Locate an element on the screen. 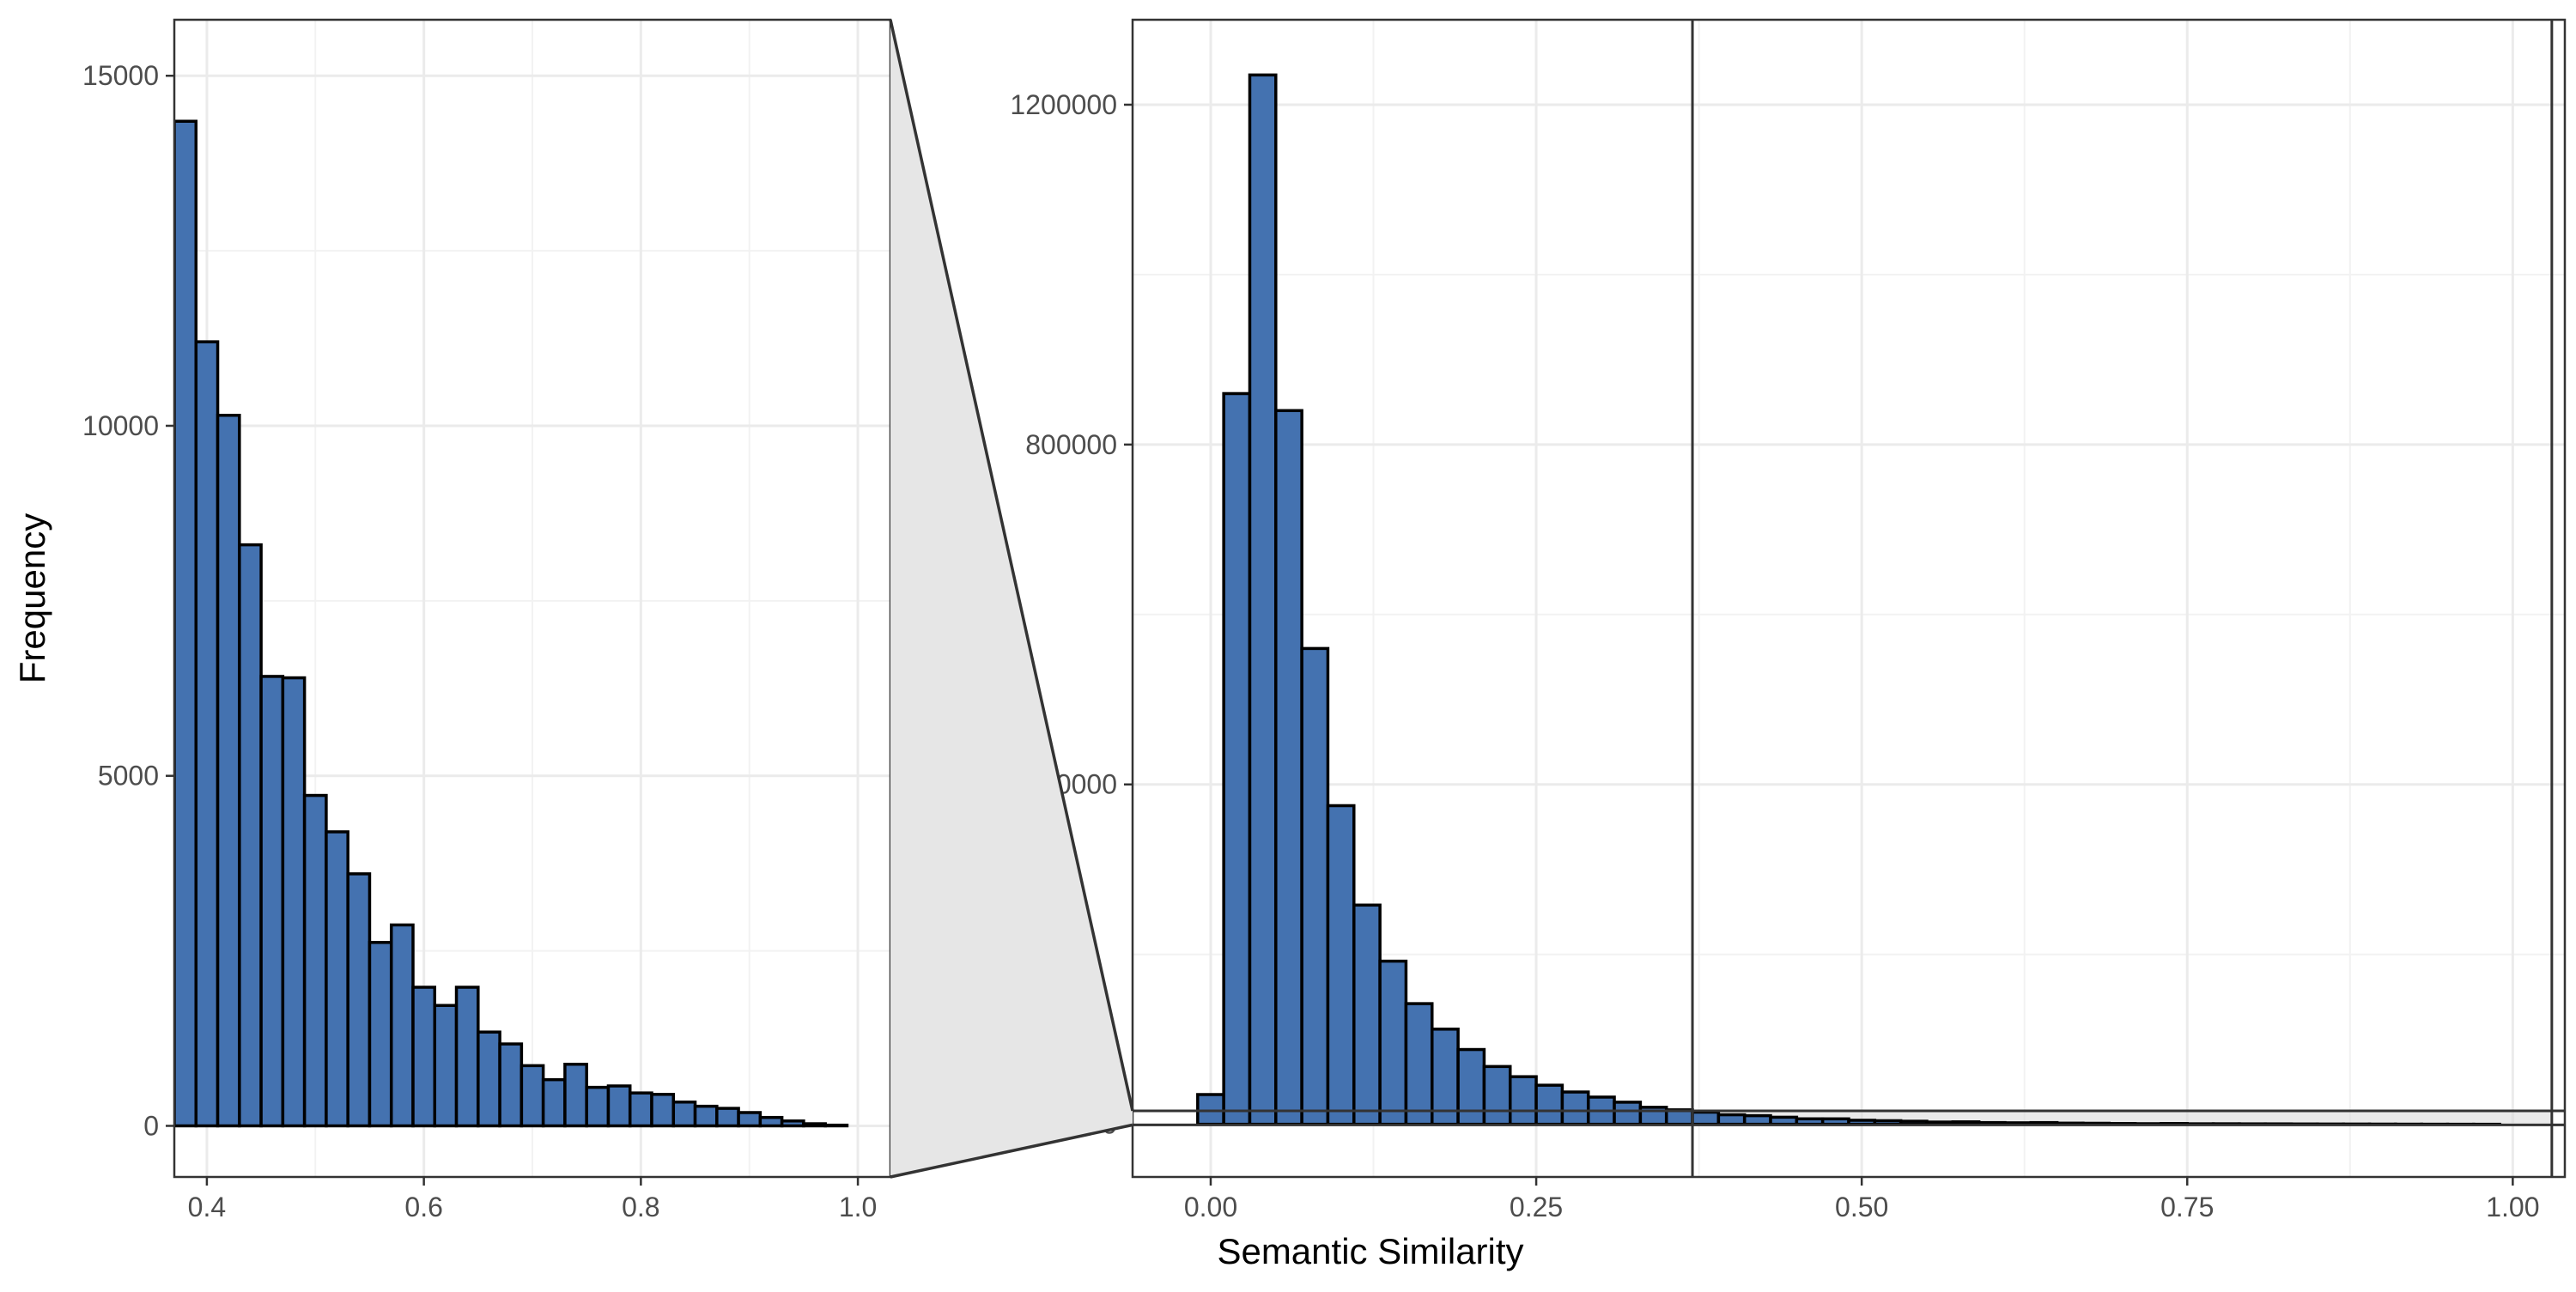 The image size is (2576, 1292). left-x-tick-label: 1.0 is located at coordinates (858, 1207).